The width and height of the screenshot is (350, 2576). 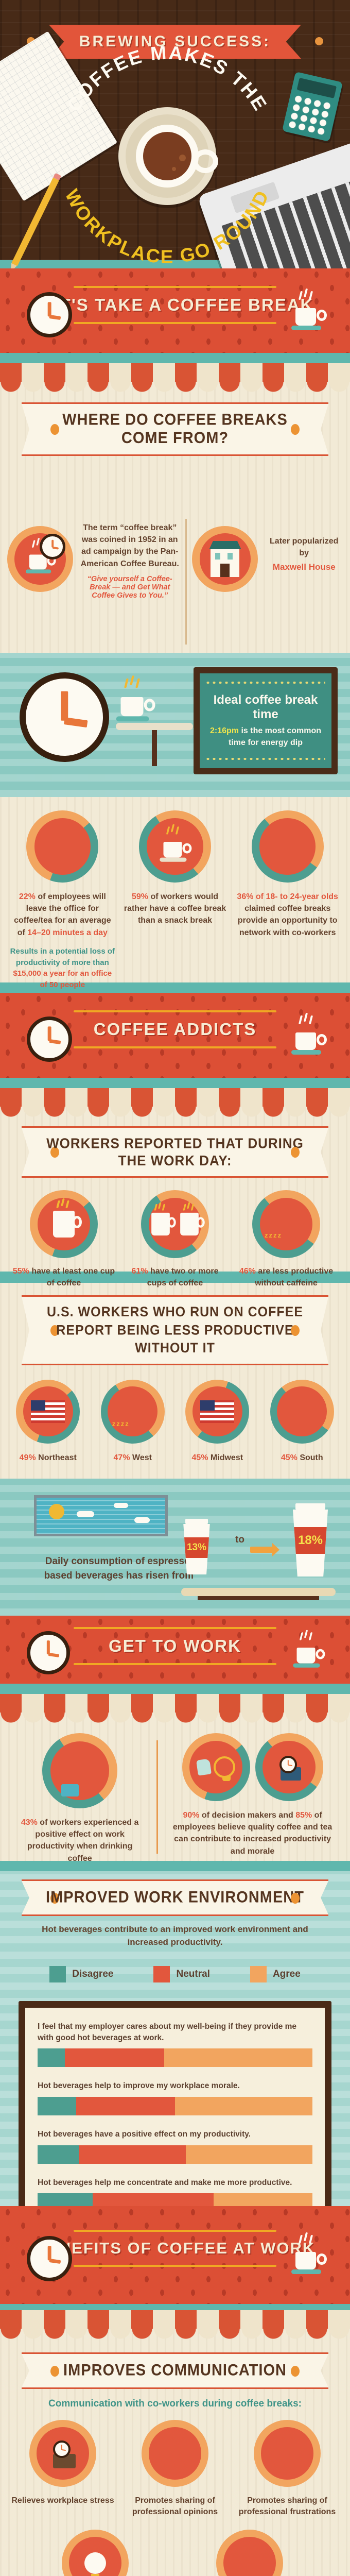 I want to click on arc-title-line1: COFFEE MAKES THE, so click(x=166, y=79).